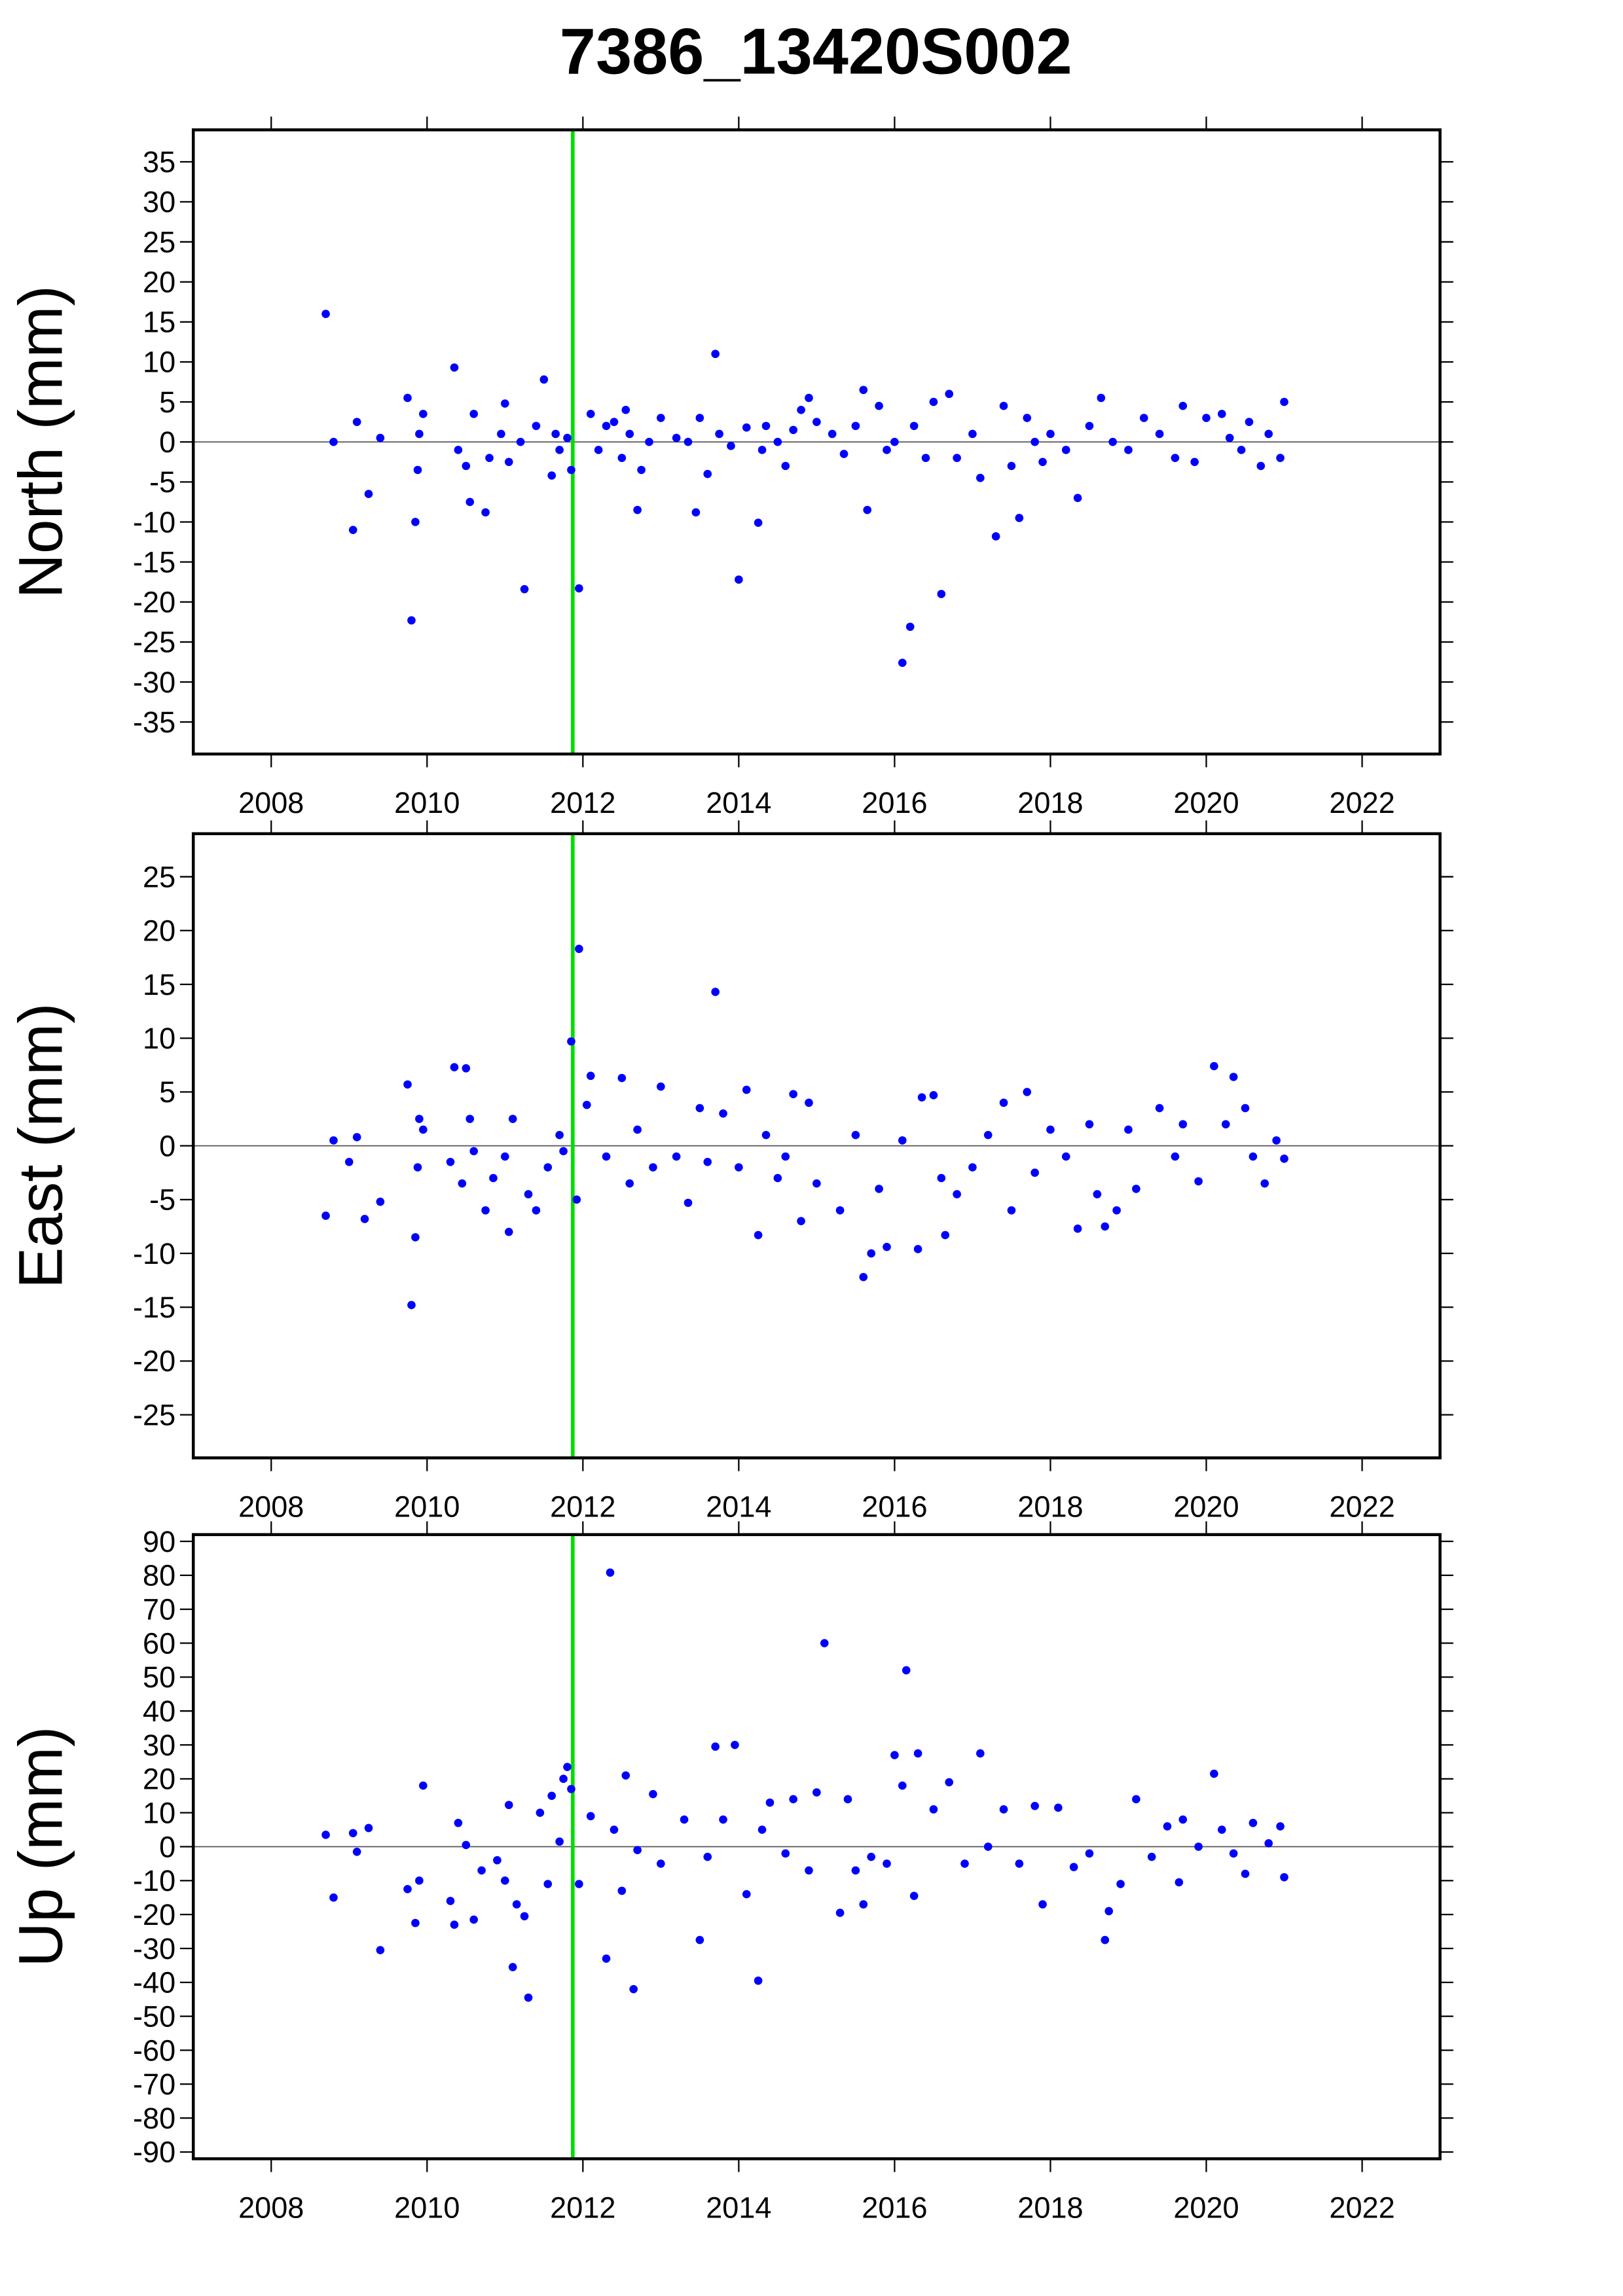 This screenshot has width=1623, height=2296. What do you see at coordinates (816, 52) in the screenshot?
I see `figure-title: 7386_13420S002` at bounding box center [816, 52].